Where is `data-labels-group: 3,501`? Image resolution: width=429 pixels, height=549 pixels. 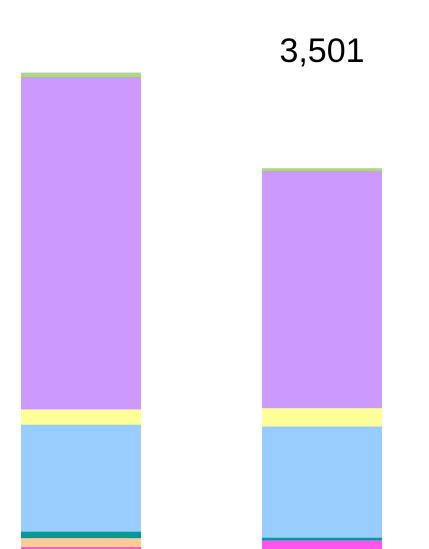 data-labels-group: 3,501 is located at coordinates (321, 51).